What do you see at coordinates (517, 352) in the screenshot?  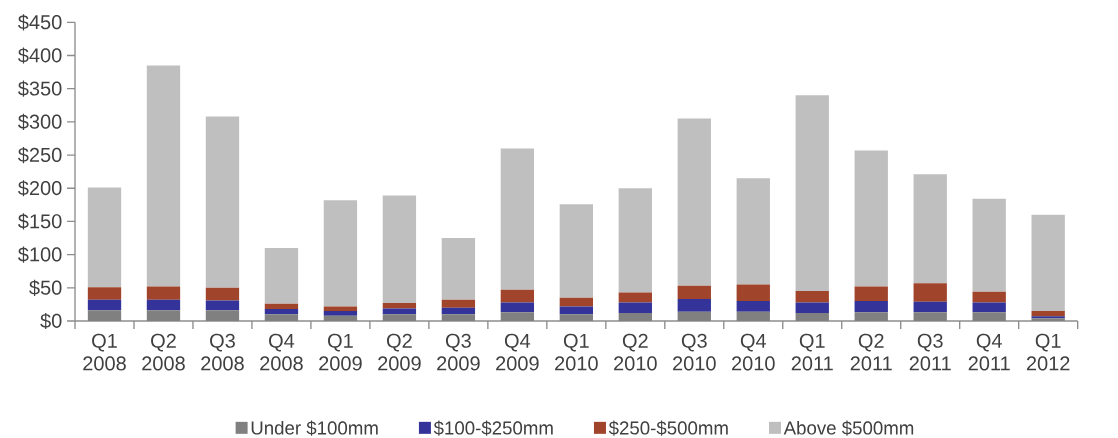 I see `x-tick-label: Q4 2009` at bounding box center [517, 352].